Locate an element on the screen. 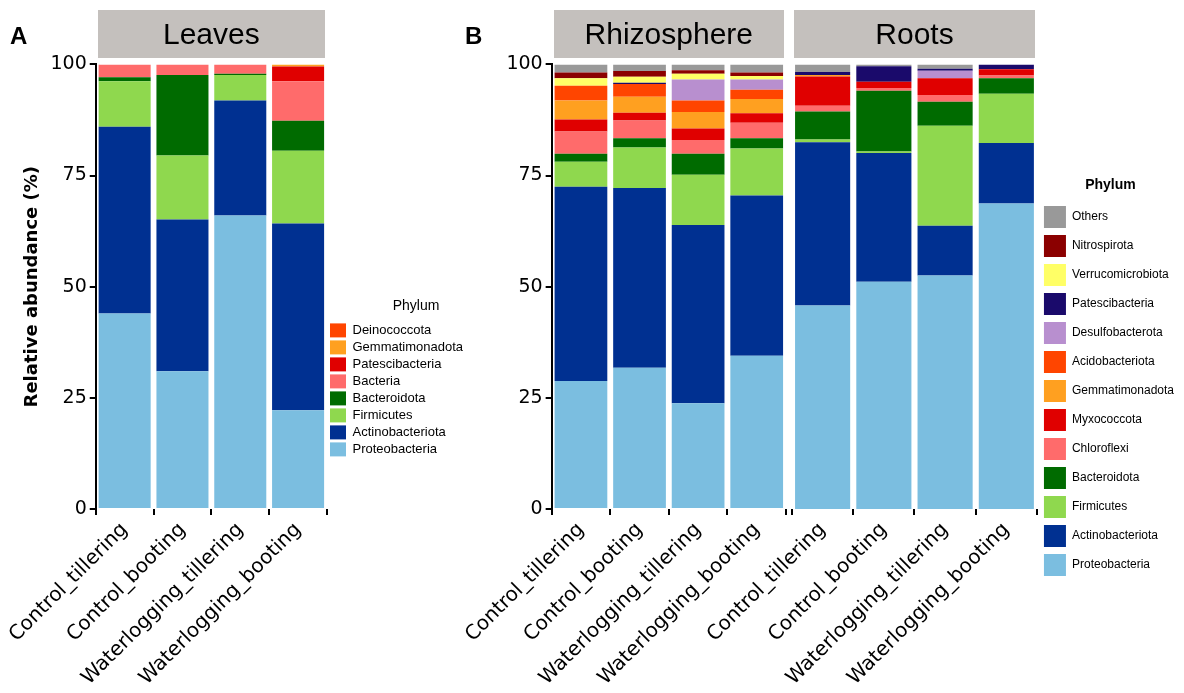  legend-label: Chloroflexi is located at coordinates (1100, 448).